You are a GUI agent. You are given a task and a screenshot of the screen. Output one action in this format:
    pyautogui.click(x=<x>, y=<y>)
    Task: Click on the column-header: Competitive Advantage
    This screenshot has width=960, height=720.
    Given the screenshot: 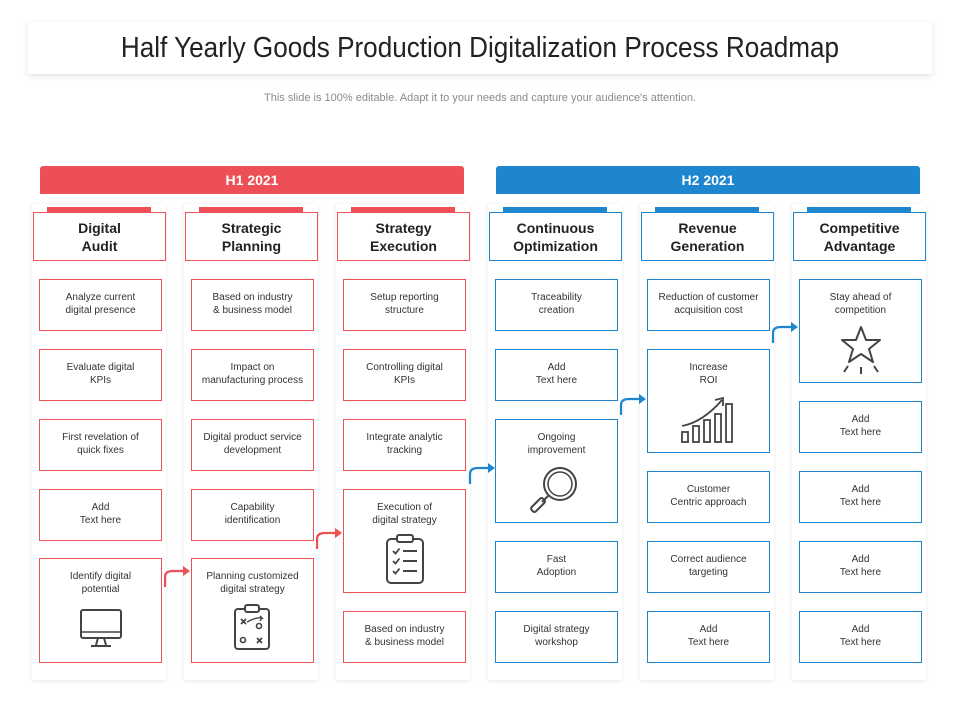 What is the action you would take?
    pyautogui.click(x=859, y=236)
    